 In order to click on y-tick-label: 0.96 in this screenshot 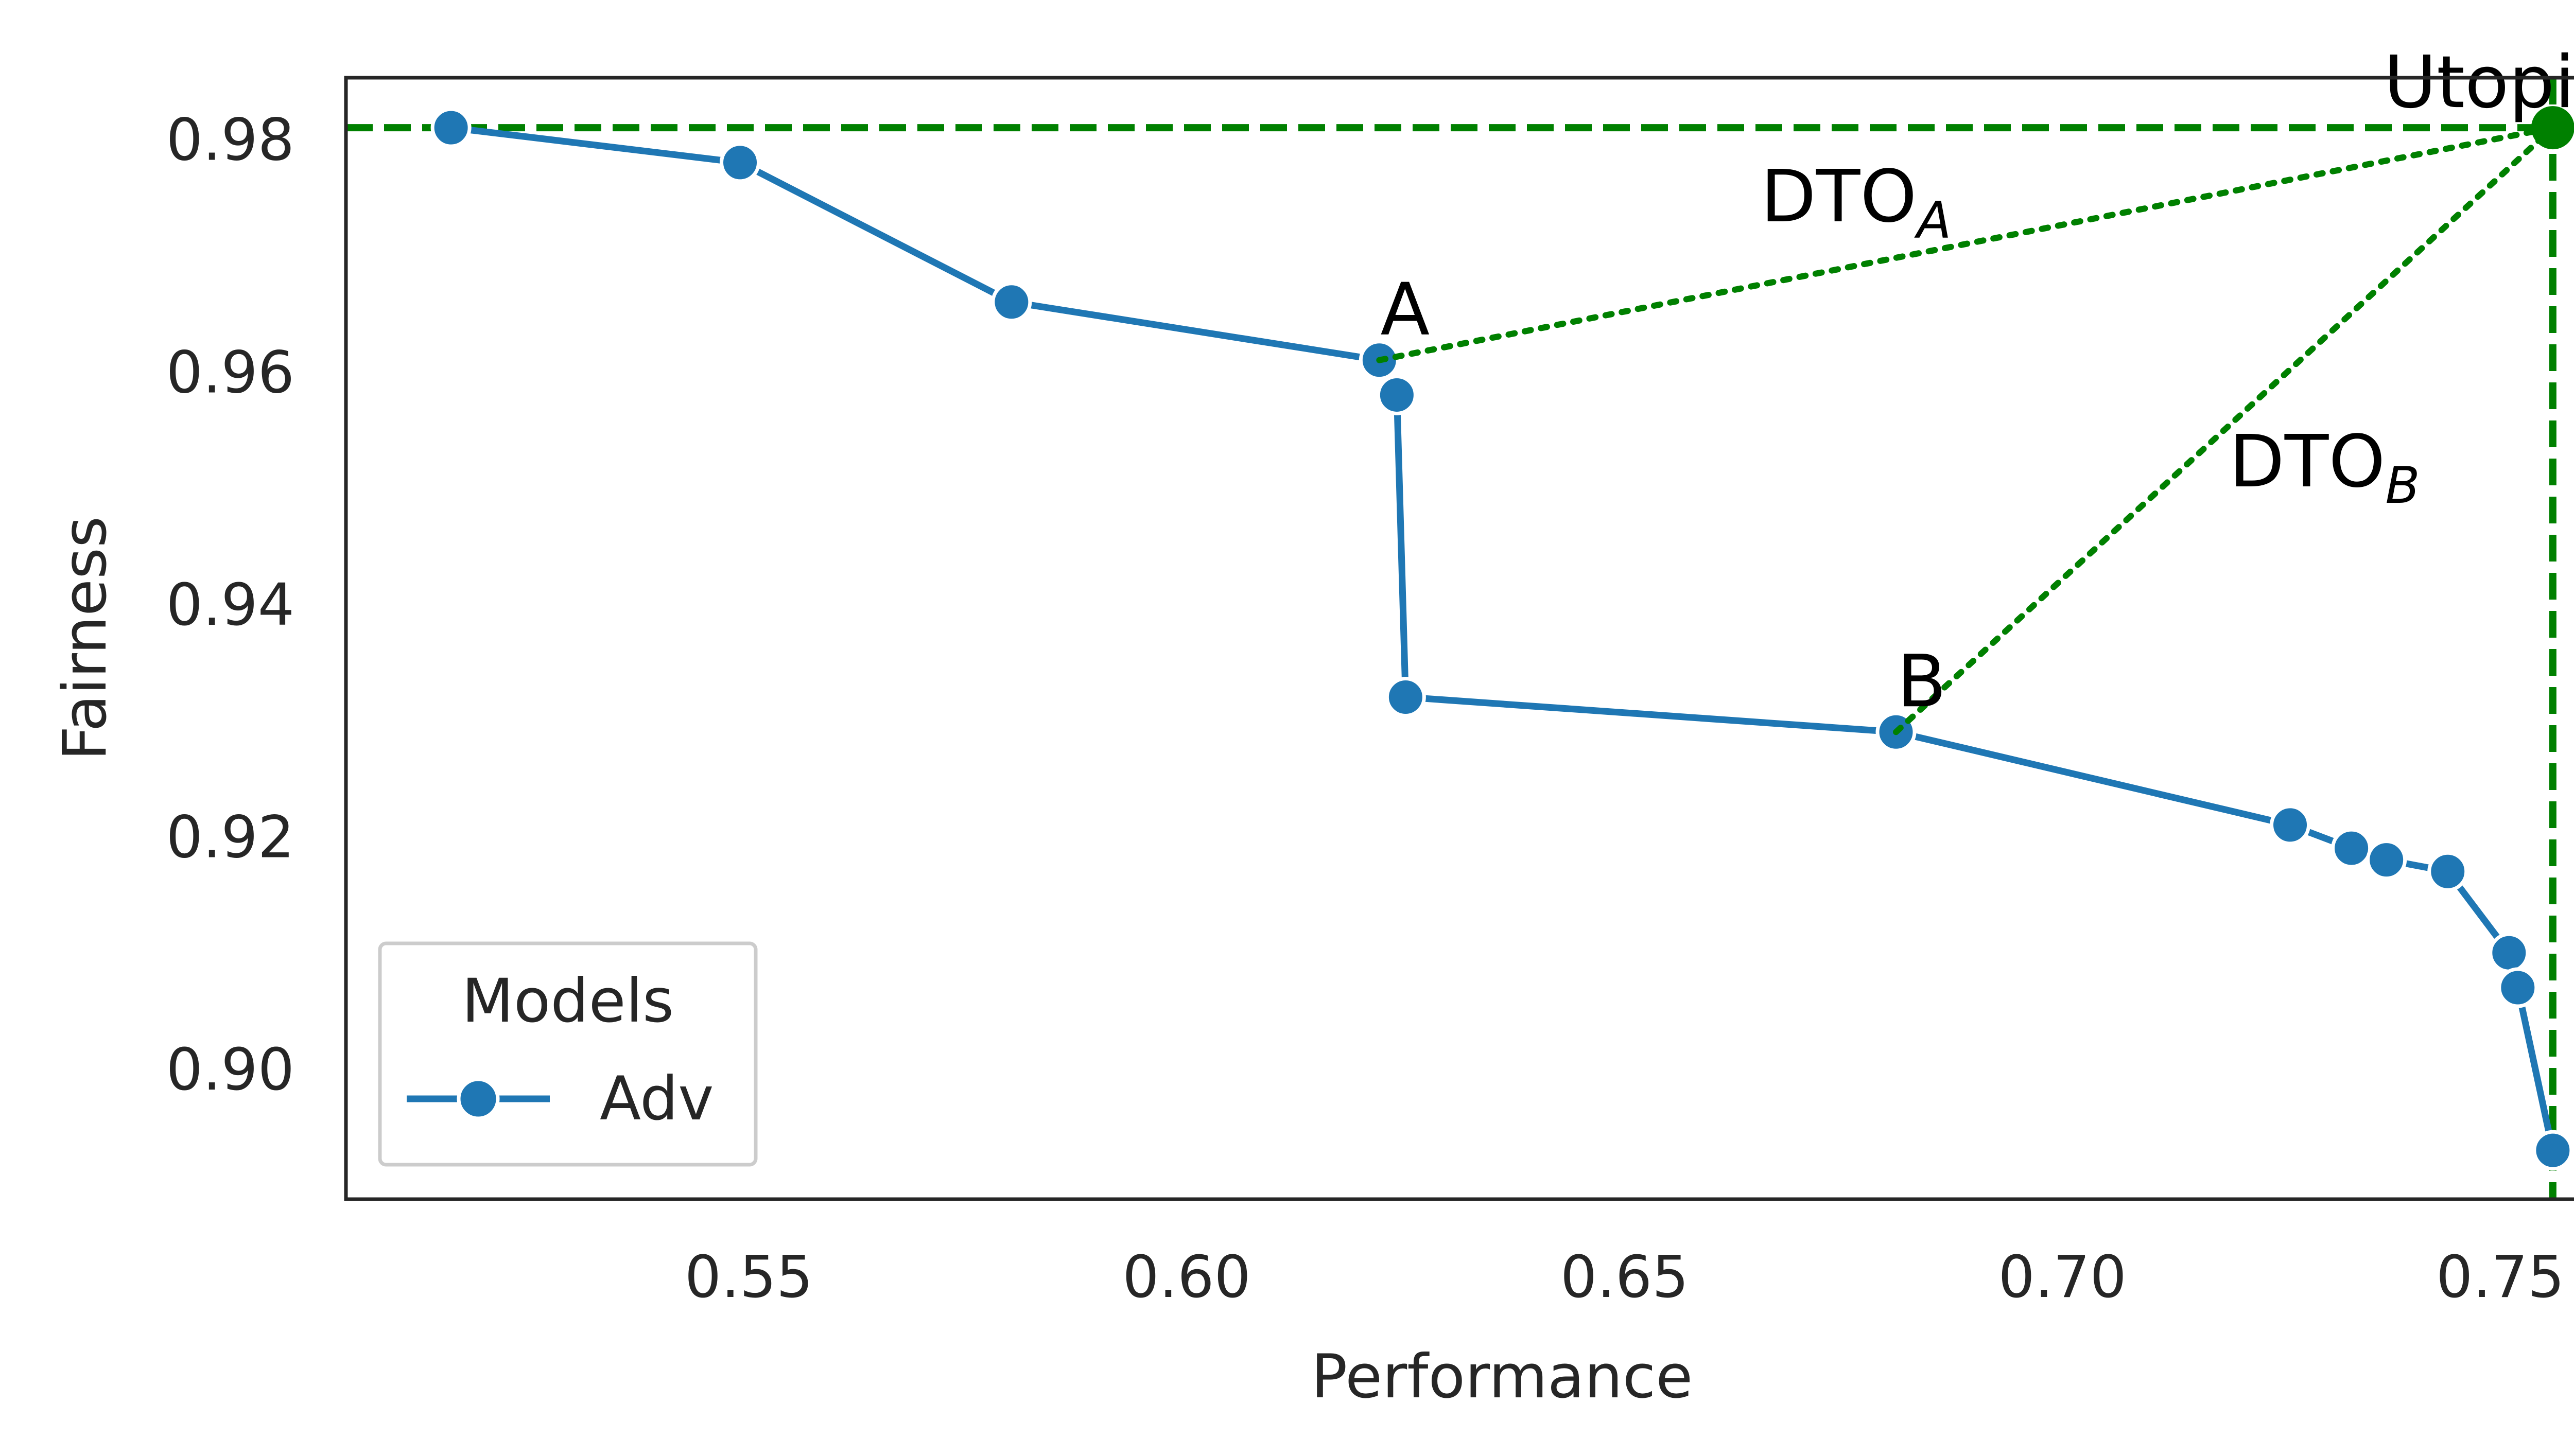, I will do `click(230, 372)`.